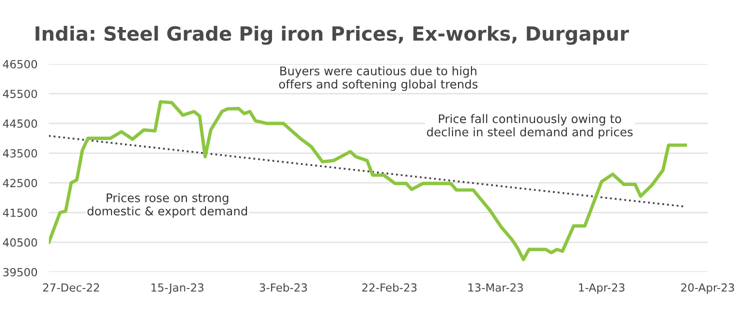 This screenshot has width=752, height=320. I want to click on annotation: Buyers were cautious due to high offers and softening global trends, so click(378, 78).